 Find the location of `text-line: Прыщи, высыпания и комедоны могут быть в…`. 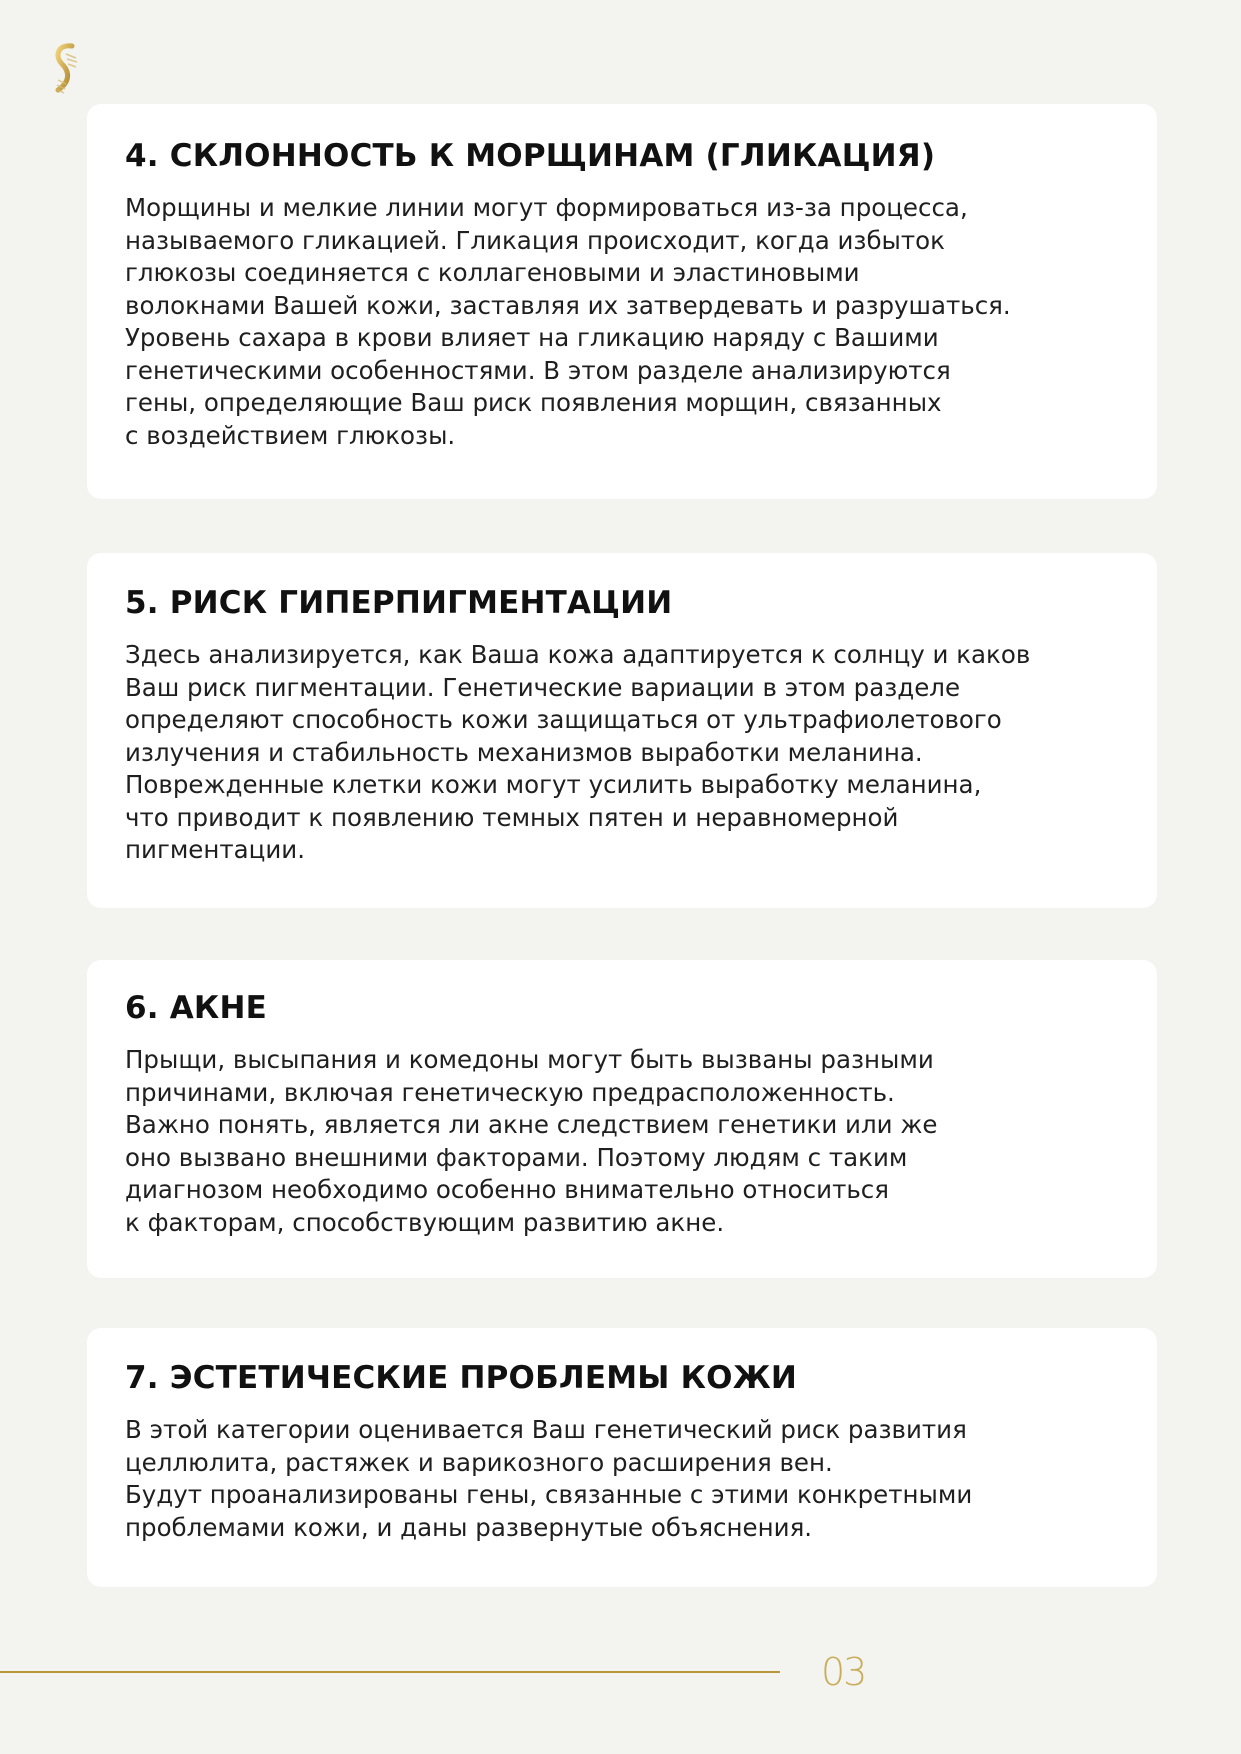

text-line: Прыщи, высыпания и комедоны могут быть в… is located at coordinates (529, 1059).